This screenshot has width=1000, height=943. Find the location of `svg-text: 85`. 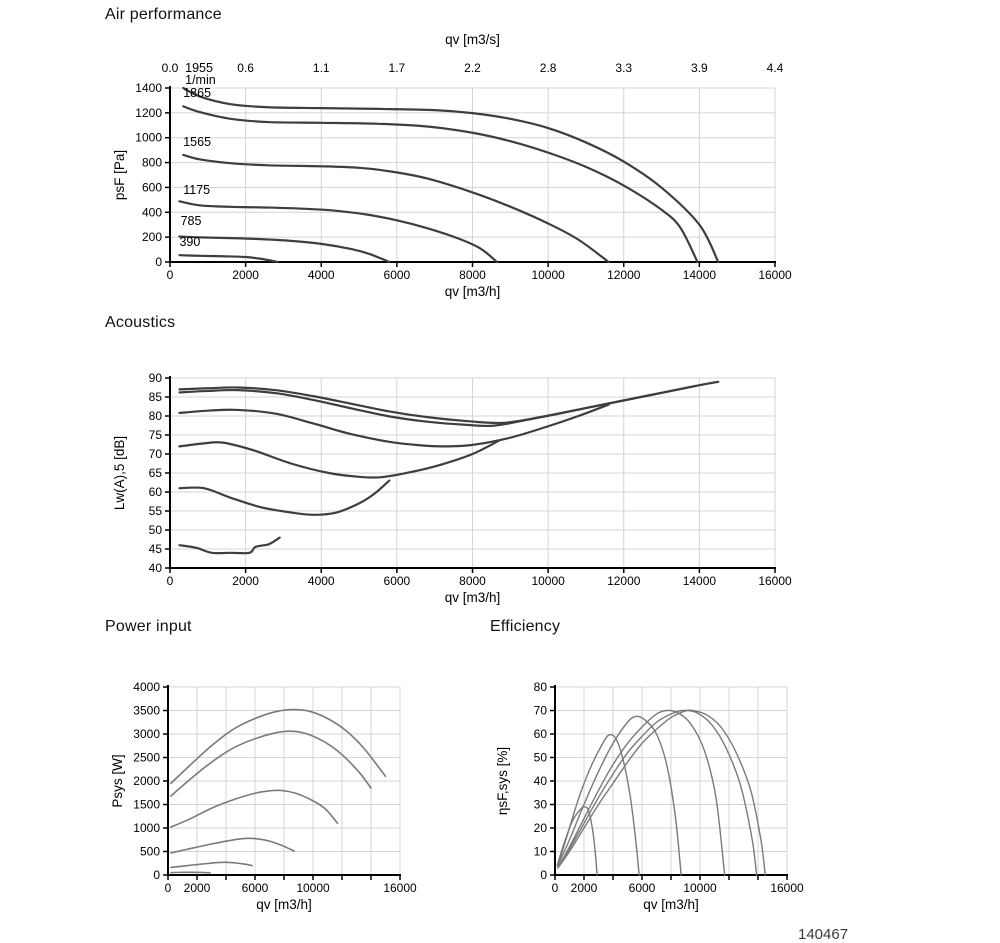

svg-text: 85 is located at coordinates (156, 397).